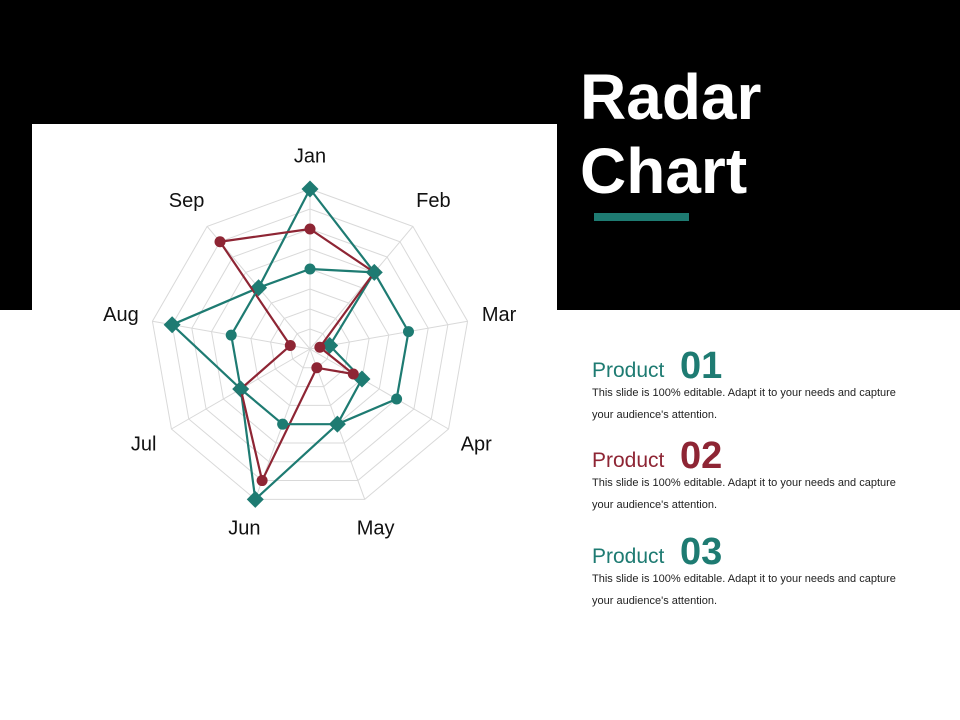  Describe the element at coordinates (701, 366) in the screenshot. I see `product-01-number: 01` at that location.